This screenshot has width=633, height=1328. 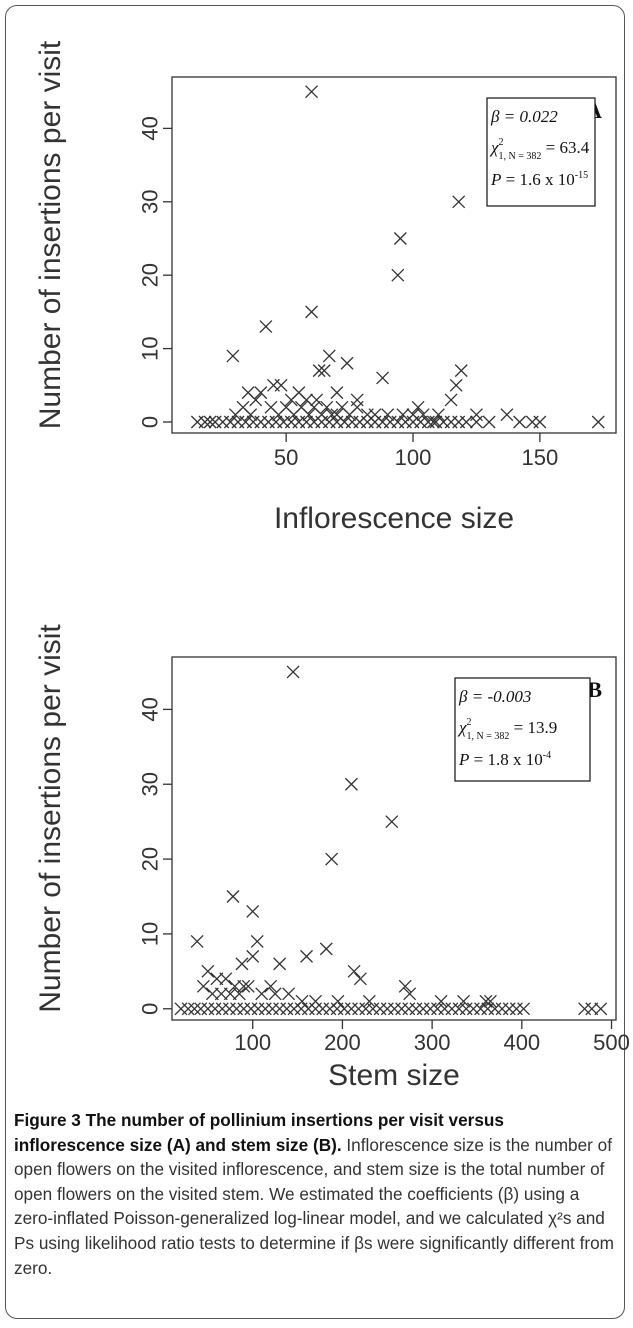 What do you see at coordinates (533, 727) in the screenshot?
I see `stat-chi-value: = 13.9` at bounding box center [533, 727].